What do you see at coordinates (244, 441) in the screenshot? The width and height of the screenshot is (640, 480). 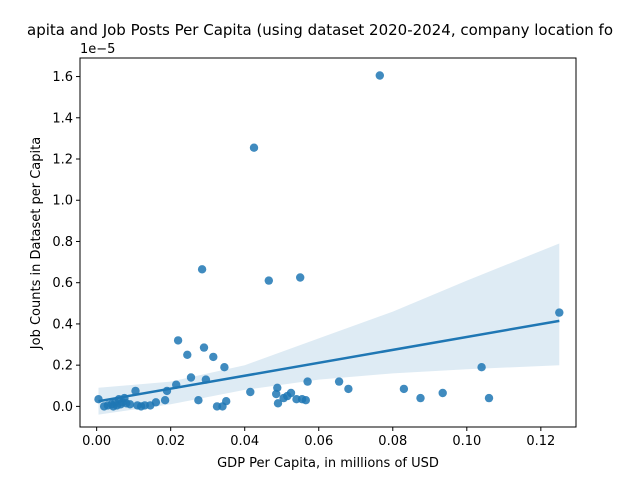 I see `x-tick-label: 0.04` at bounding box center [244, 441].